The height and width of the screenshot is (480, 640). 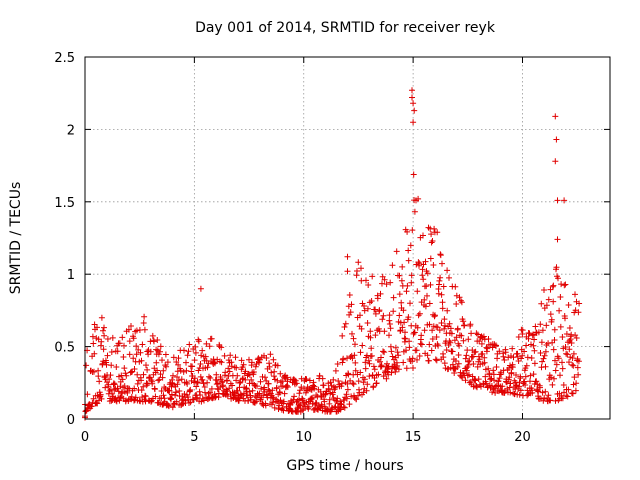 What do you see at coordinates (194, 437) in the screenshot?
I see `x-tick-label: 5` at bounding box center [194, 437].